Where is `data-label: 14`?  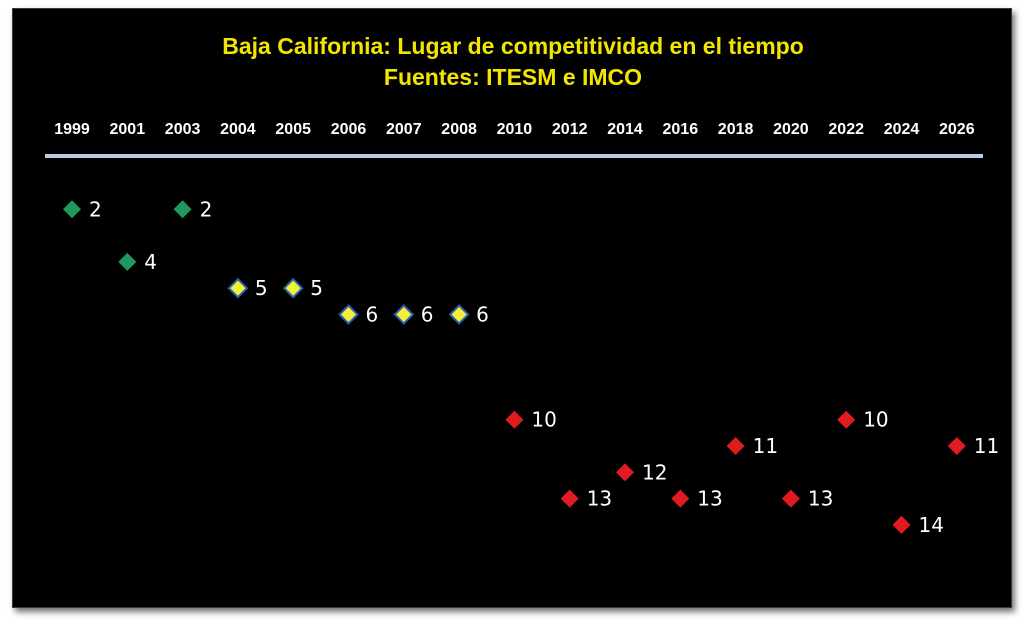 data-label: 14 is located at coordinates (931, 525).